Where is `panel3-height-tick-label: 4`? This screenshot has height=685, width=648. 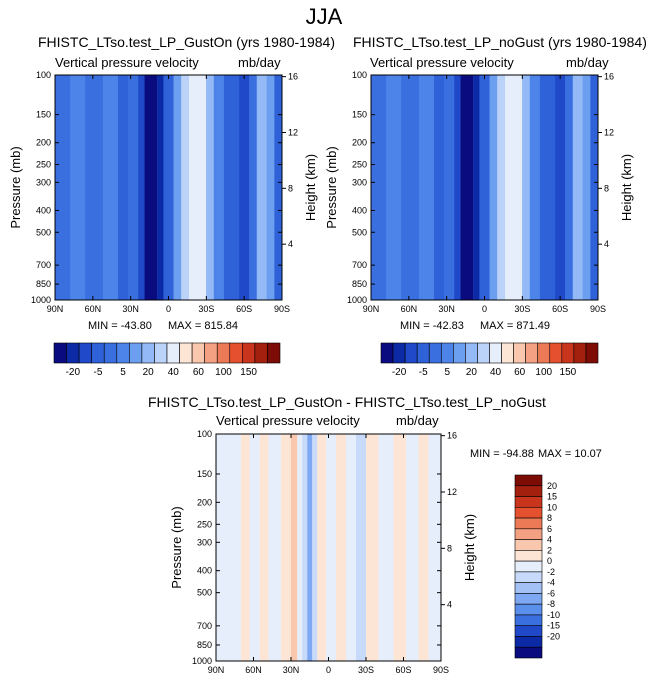 panel3-height-tick-label: 4 is located at coordinates (449, 605).